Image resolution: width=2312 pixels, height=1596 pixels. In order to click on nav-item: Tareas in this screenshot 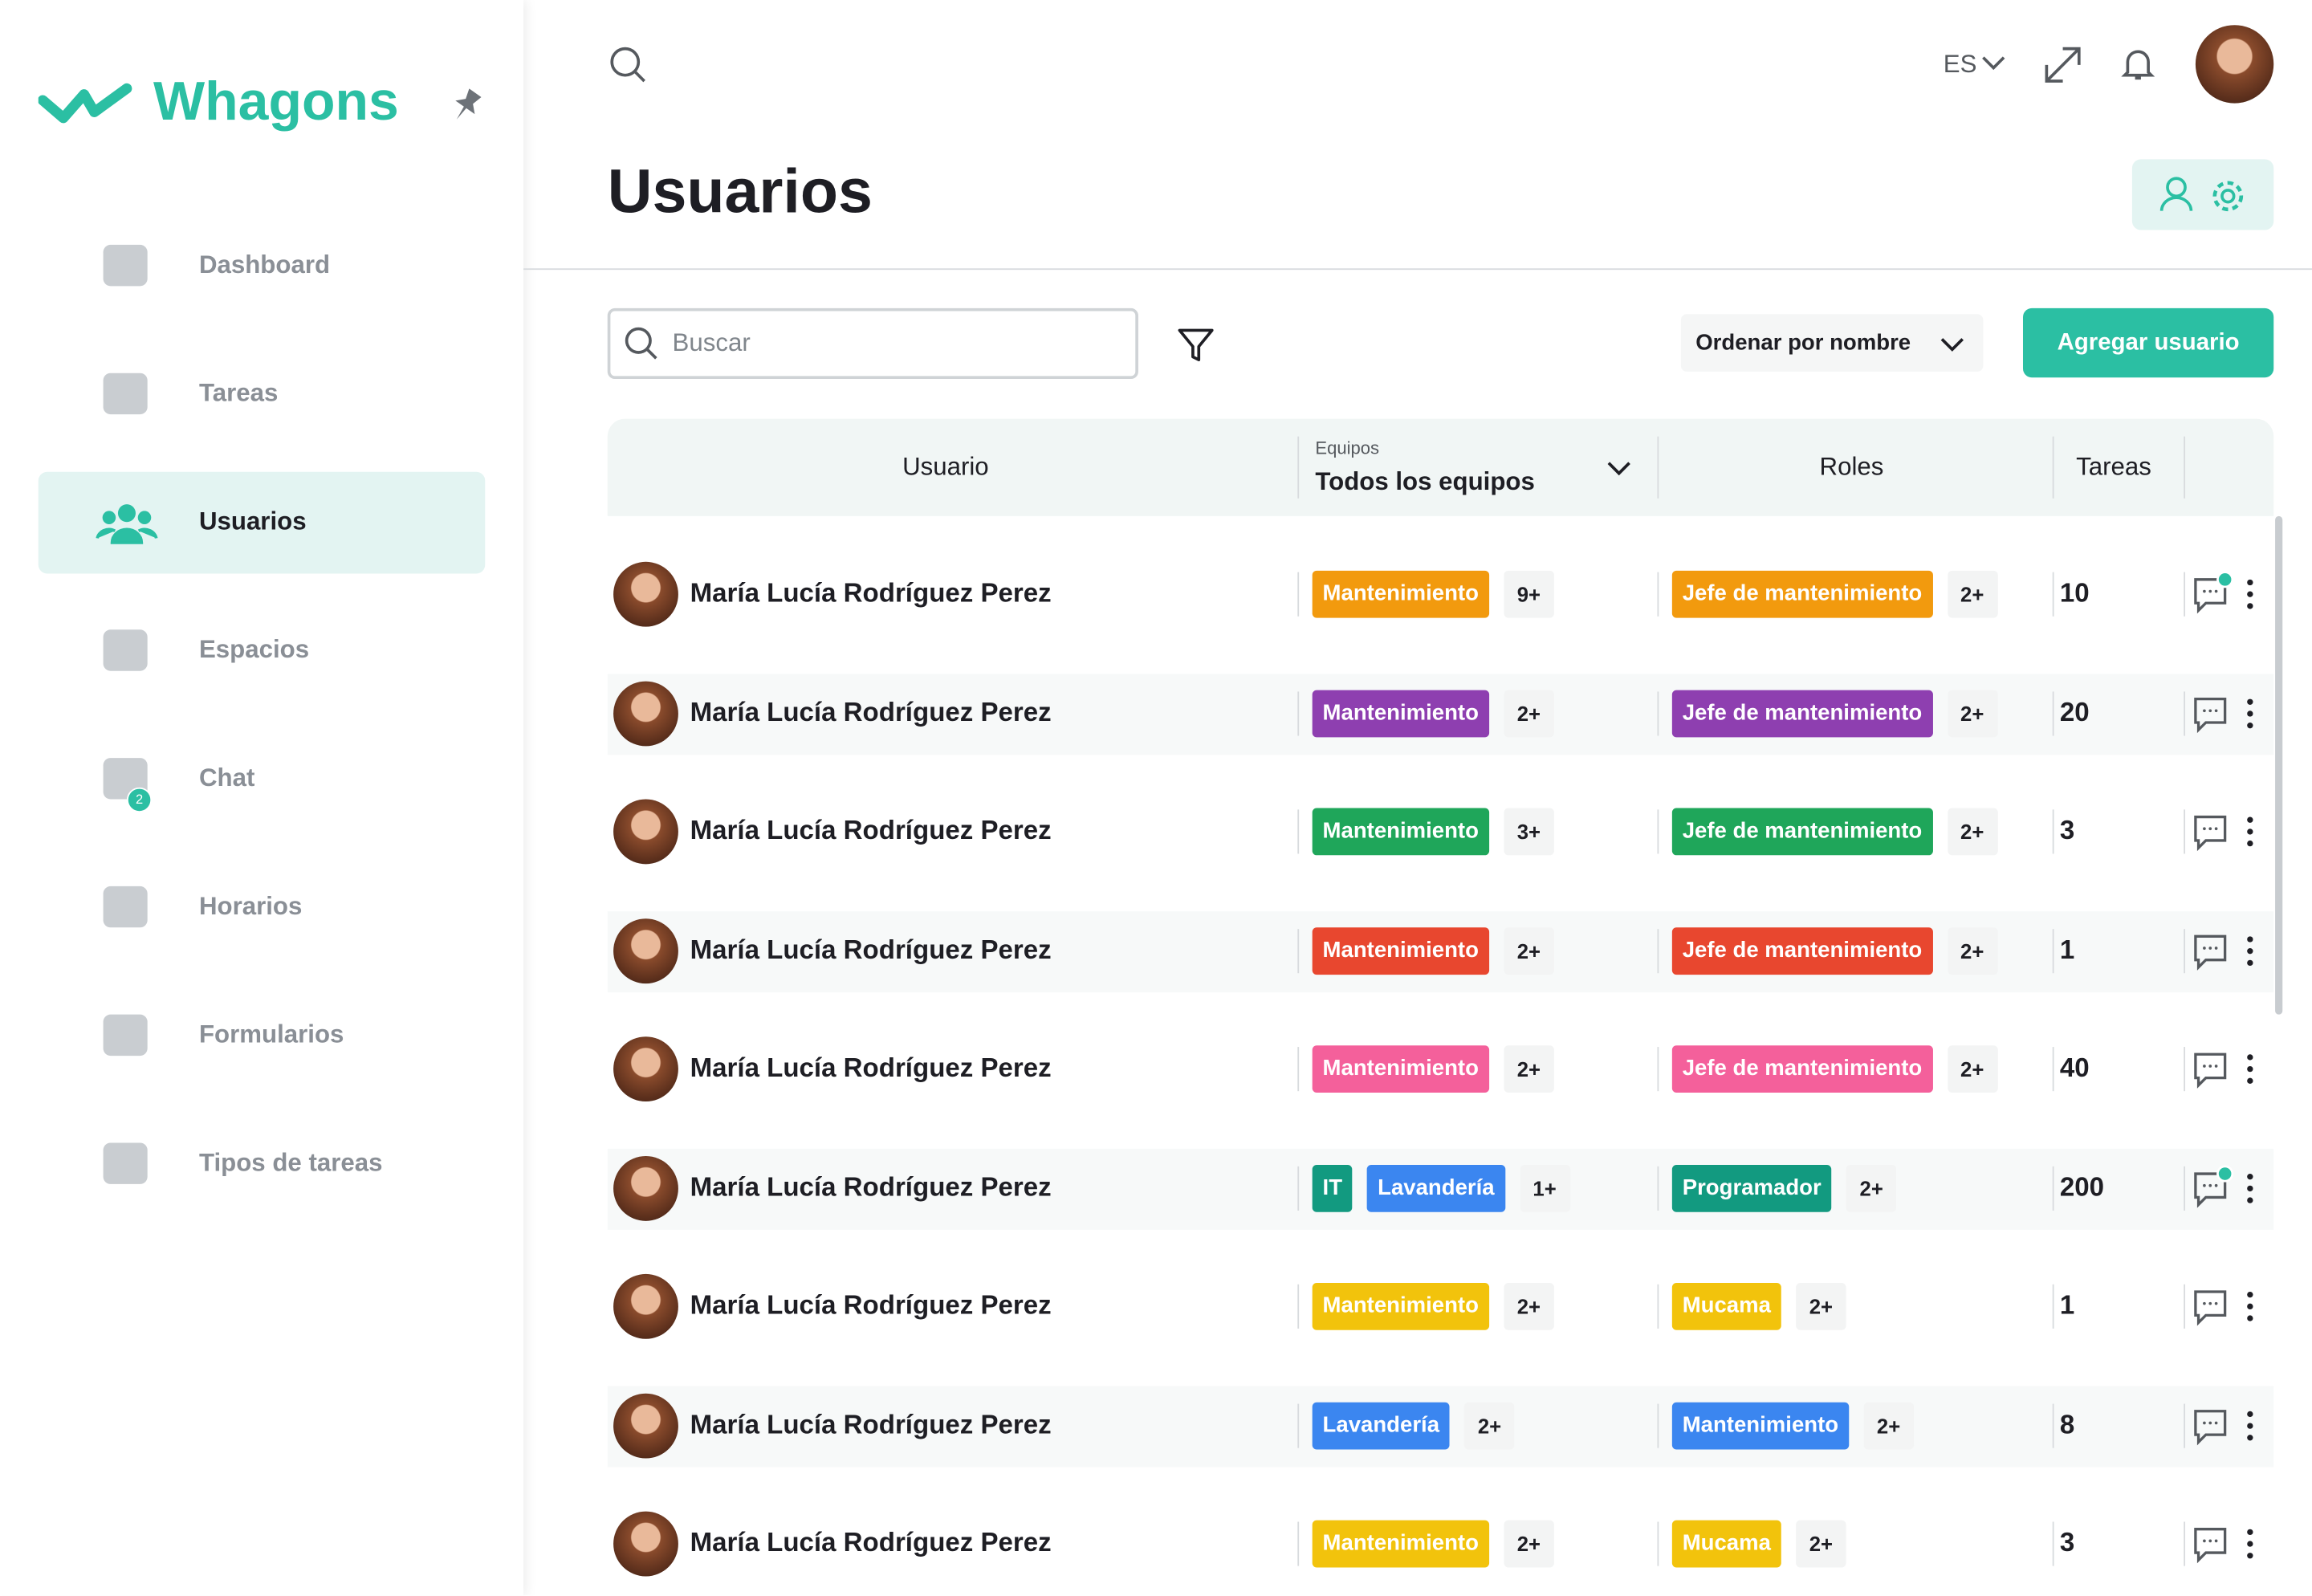, I will do `click(262, 395)`.